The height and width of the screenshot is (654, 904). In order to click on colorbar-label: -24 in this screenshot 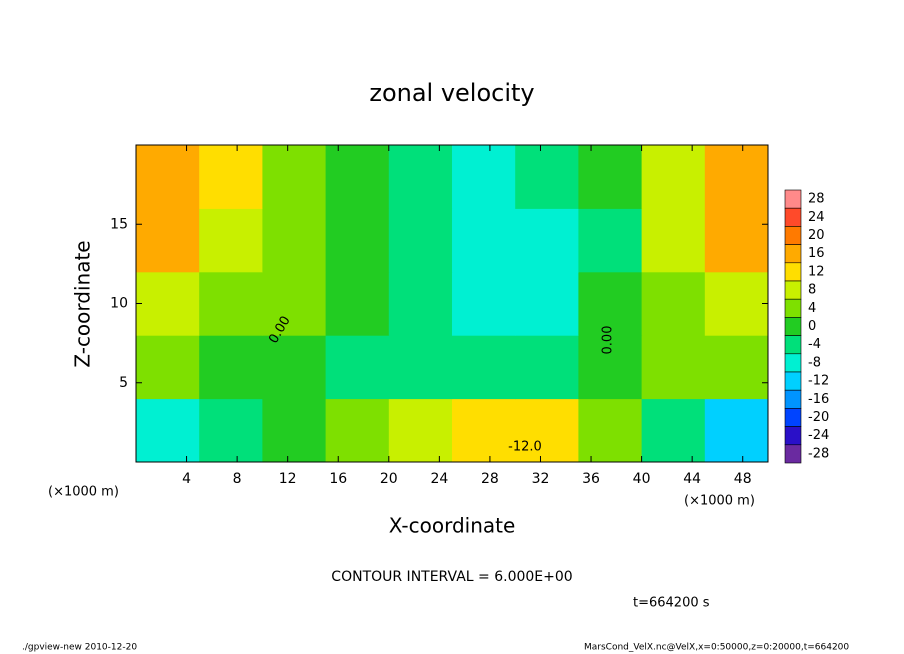, I will do `click(818, 435)`.